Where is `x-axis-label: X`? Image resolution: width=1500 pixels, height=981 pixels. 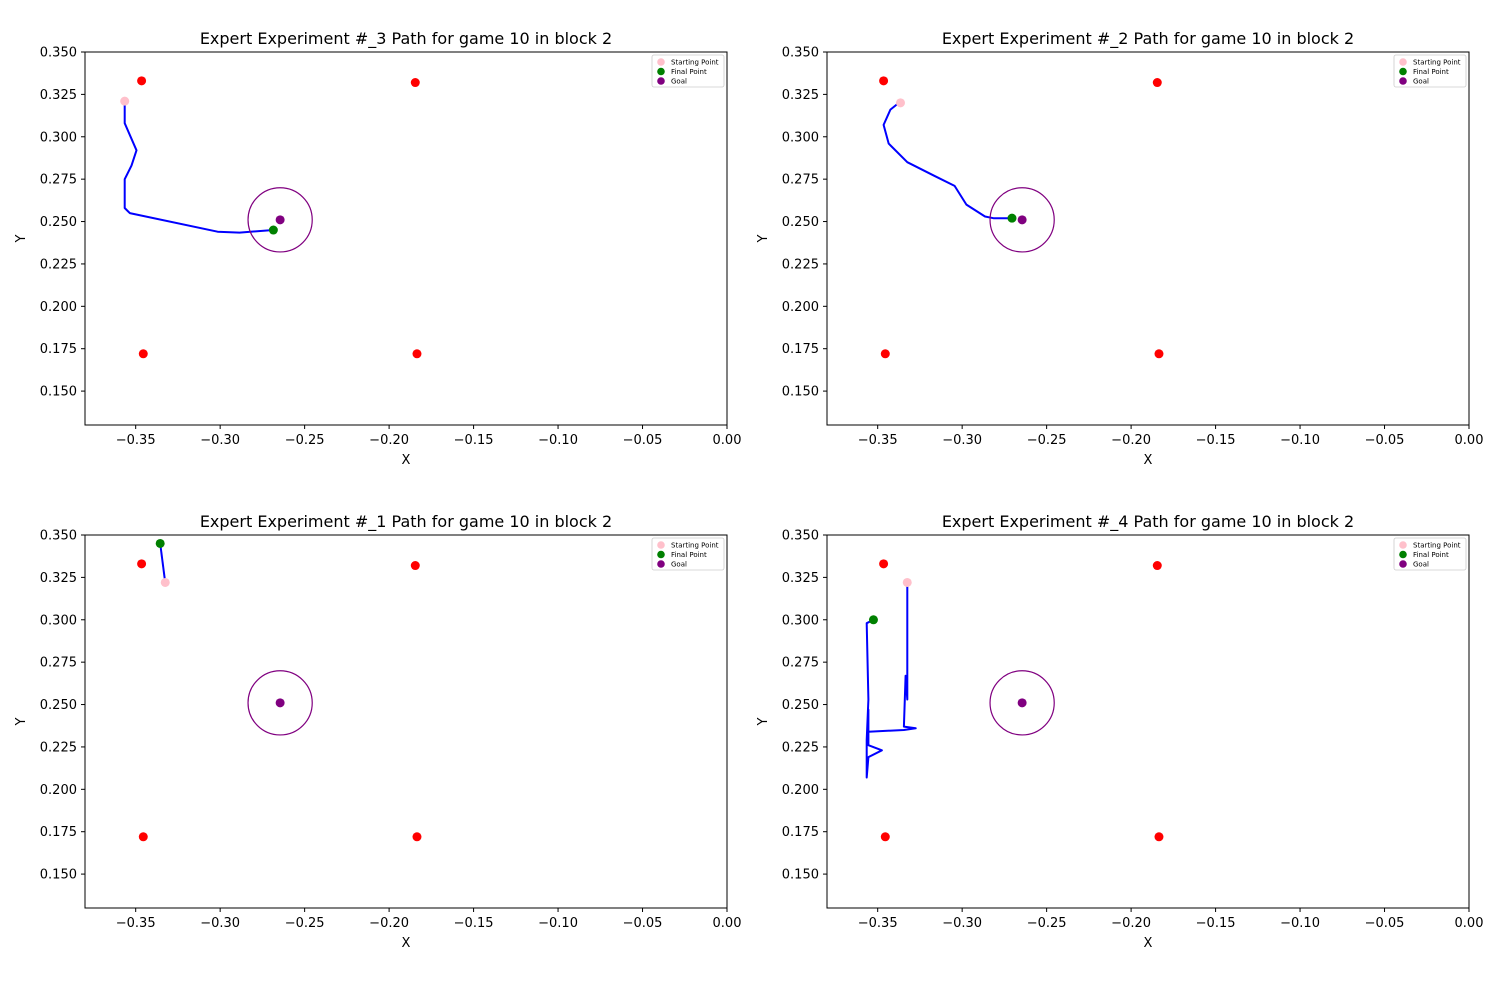
x-axis-label: X is located at coordinates (1148, 943).